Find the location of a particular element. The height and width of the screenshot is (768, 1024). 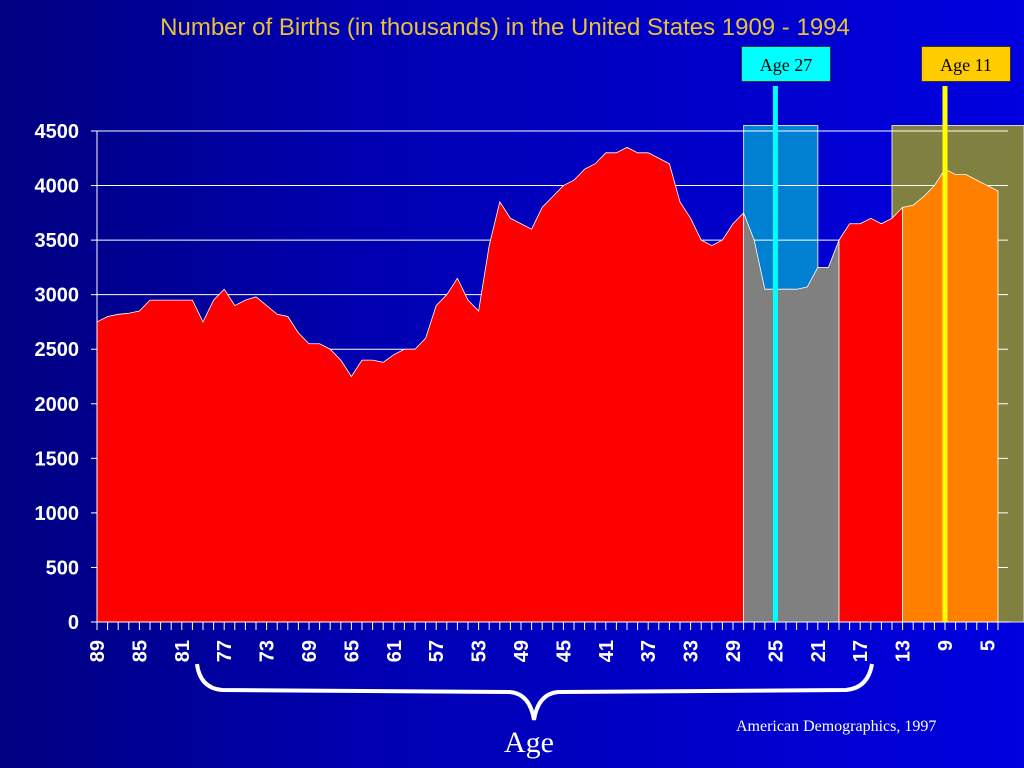

y-tick-labels: 0 500 1000 1500 2000 2500 3000 3500 4000 4500 is located at coordinates (57, 377).